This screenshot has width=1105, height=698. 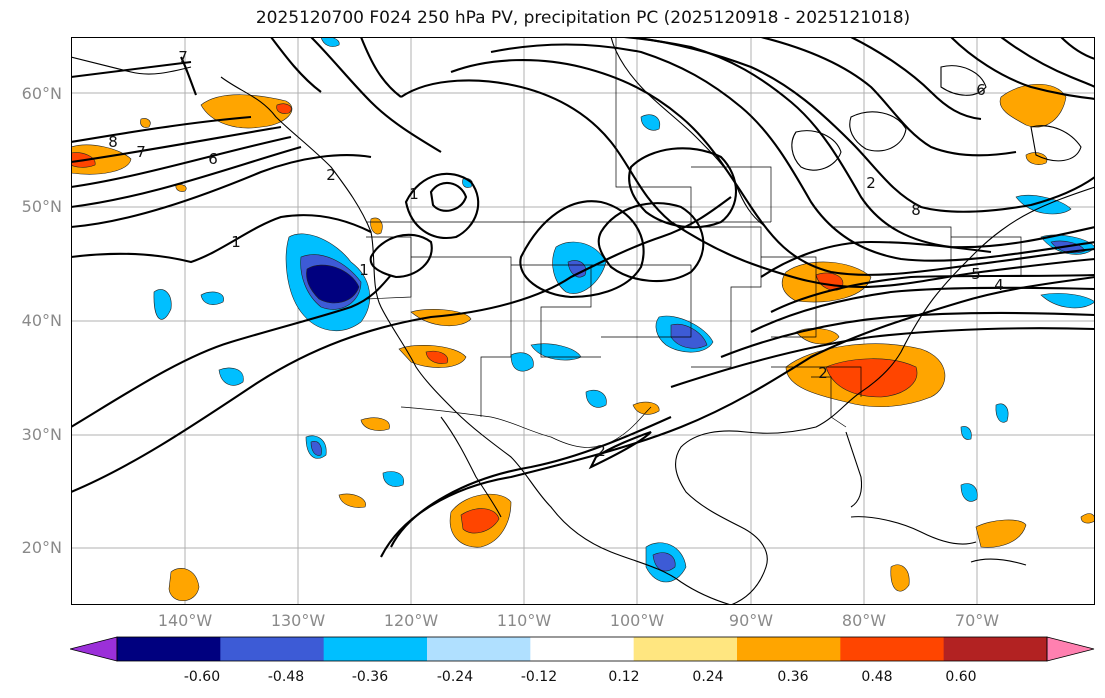 What do you see at coordinates (864, 620) in the screenshot?
I see `lon-label: 80°W` at bounding box center [864, 620].